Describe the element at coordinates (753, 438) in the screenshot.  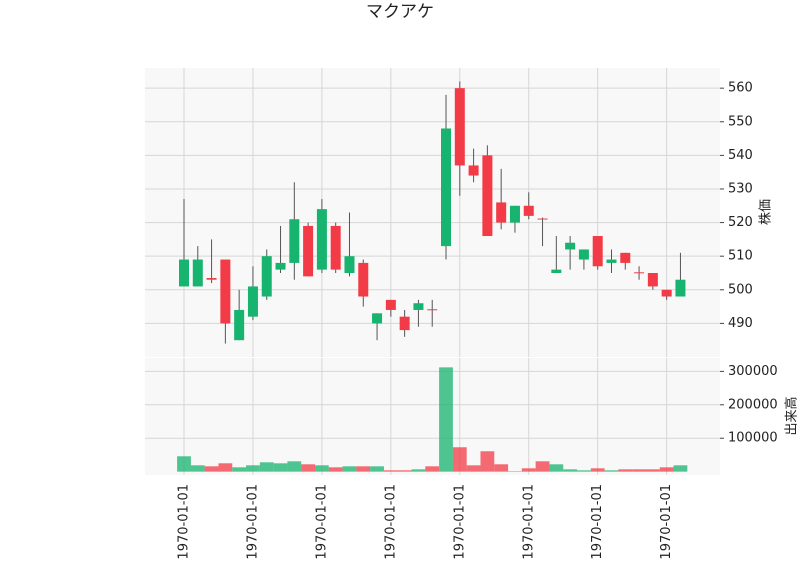
I see `volume-tick-label: 100000` at that location.